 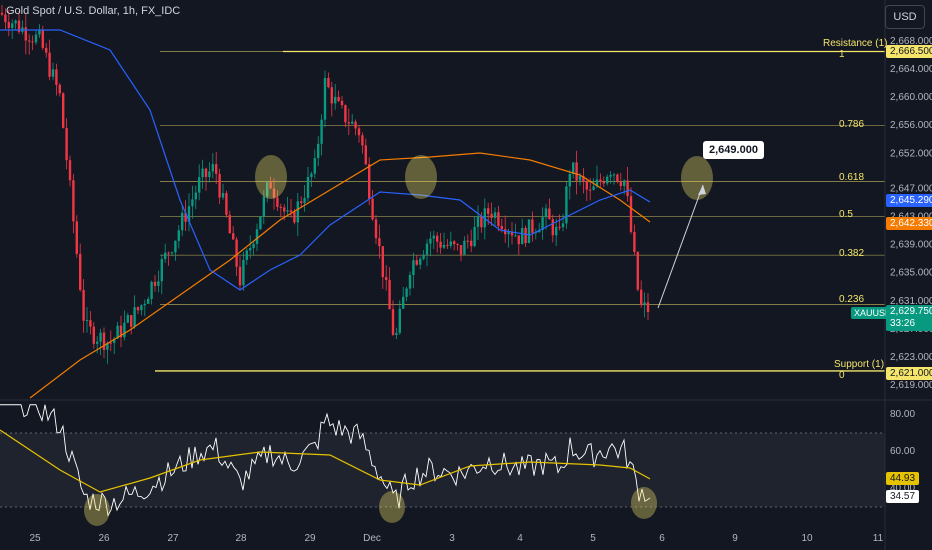 What do you see at coordinates (680, 246) in the screenshot?
I see `projection-arrow` at bounding box center [680, 246].